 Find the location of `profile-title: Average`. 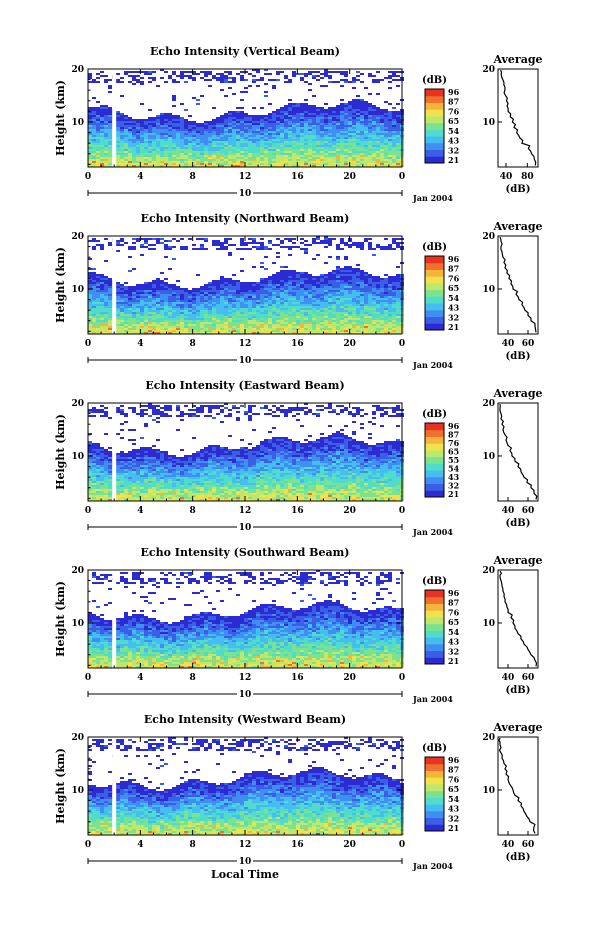

profile-title: Average is located at coordinates (517, 393).